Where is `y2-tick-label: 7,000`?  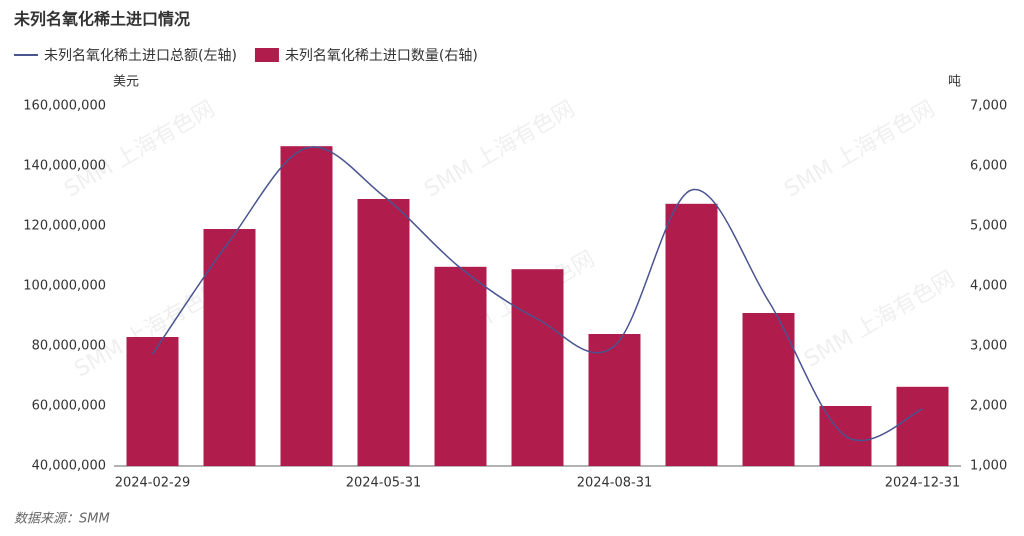
y2-tick-label: 7,000 is located at coordinates (988, 106).